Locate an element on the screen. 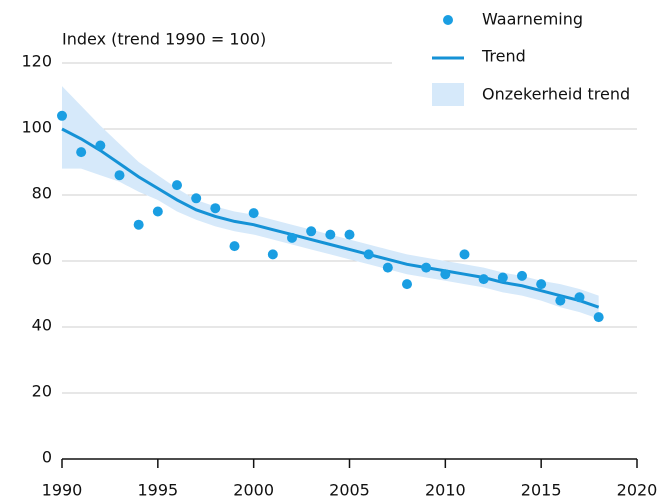 This screenshot has width=660, height=497. x-tick-label: 2020 is located at coordinates (637, 489).